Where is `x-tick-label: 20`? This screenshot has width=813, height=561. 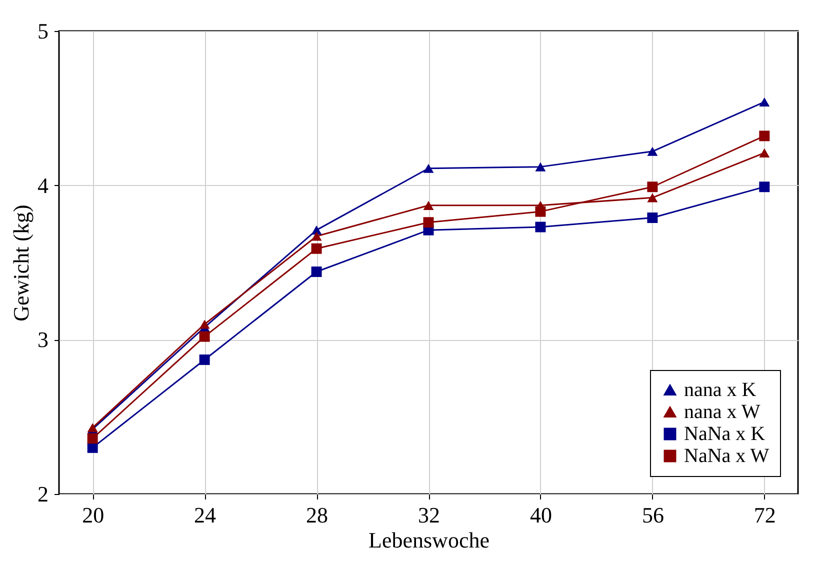 x-tick-label: 20 is located at coordinates (93, 515).